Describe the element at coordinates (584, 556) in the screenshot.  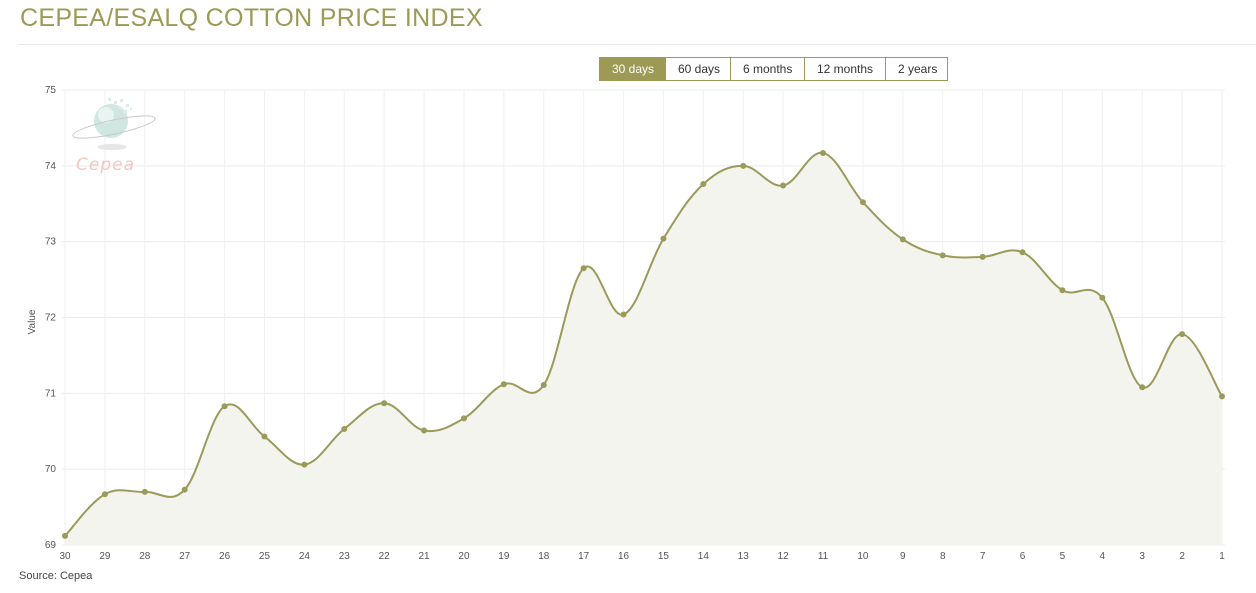
I see `x-tick-label: 17` at that location.